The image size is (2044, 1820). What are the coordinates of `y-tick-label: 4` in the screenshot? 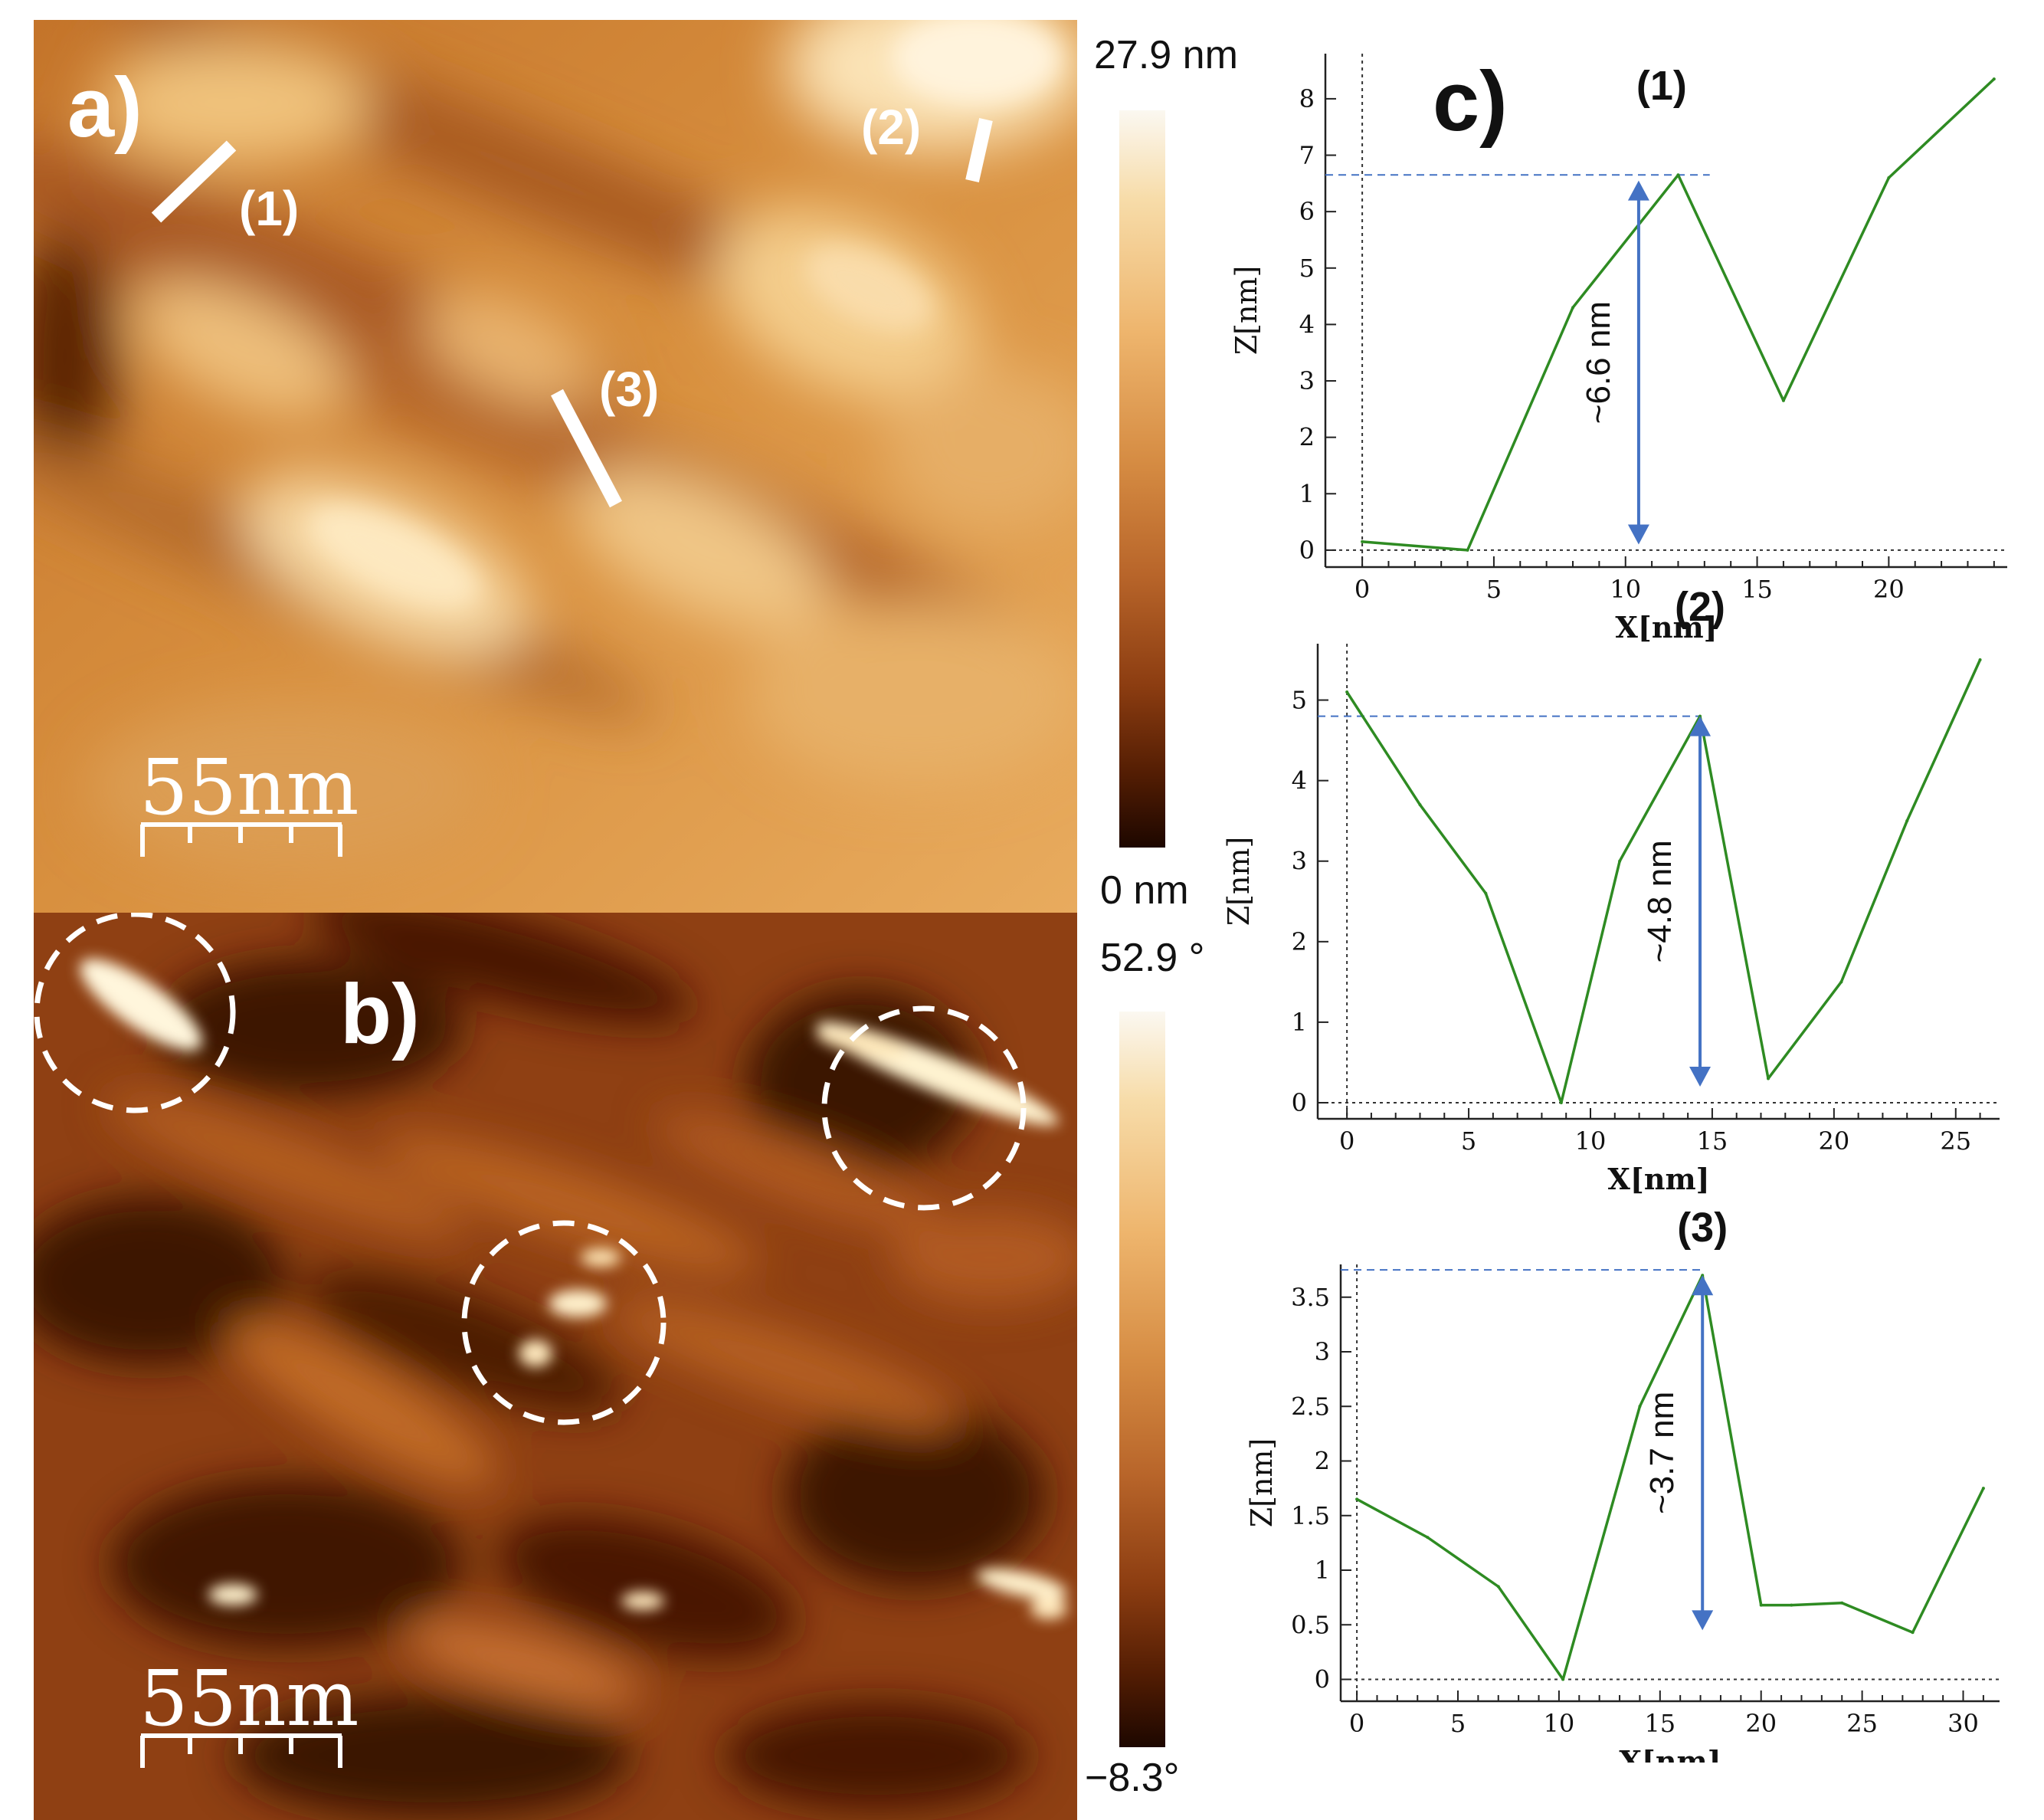 It's located at (1299, 780).